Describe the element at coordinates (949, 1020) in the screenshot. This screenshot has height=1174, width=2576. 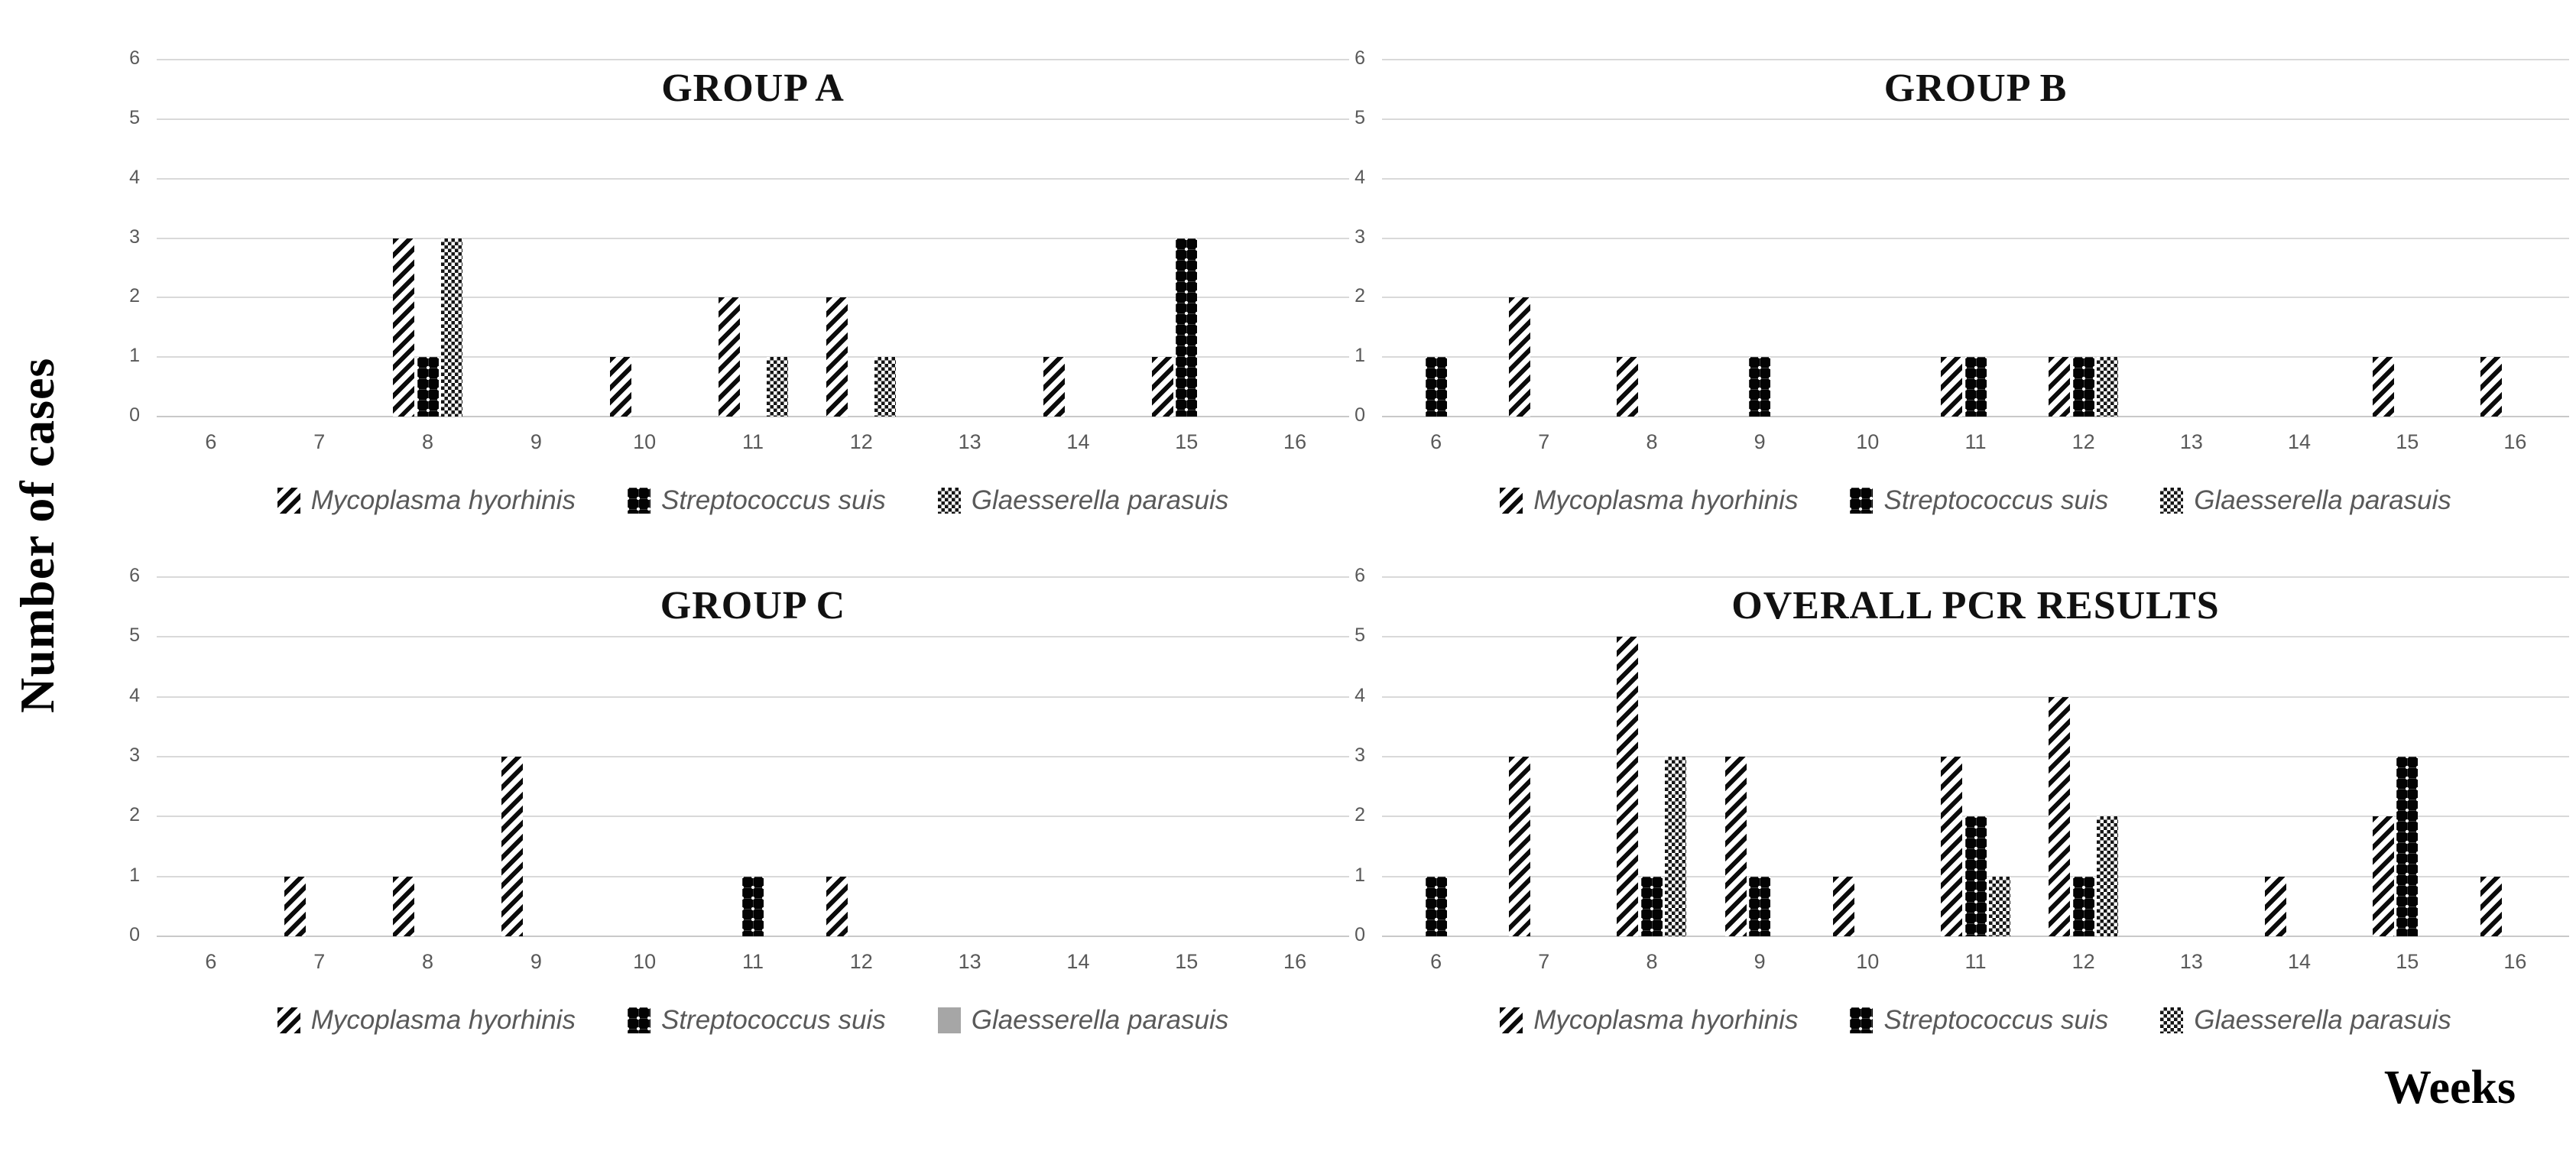
I see `legend-swatch-solid-icon` at that location.